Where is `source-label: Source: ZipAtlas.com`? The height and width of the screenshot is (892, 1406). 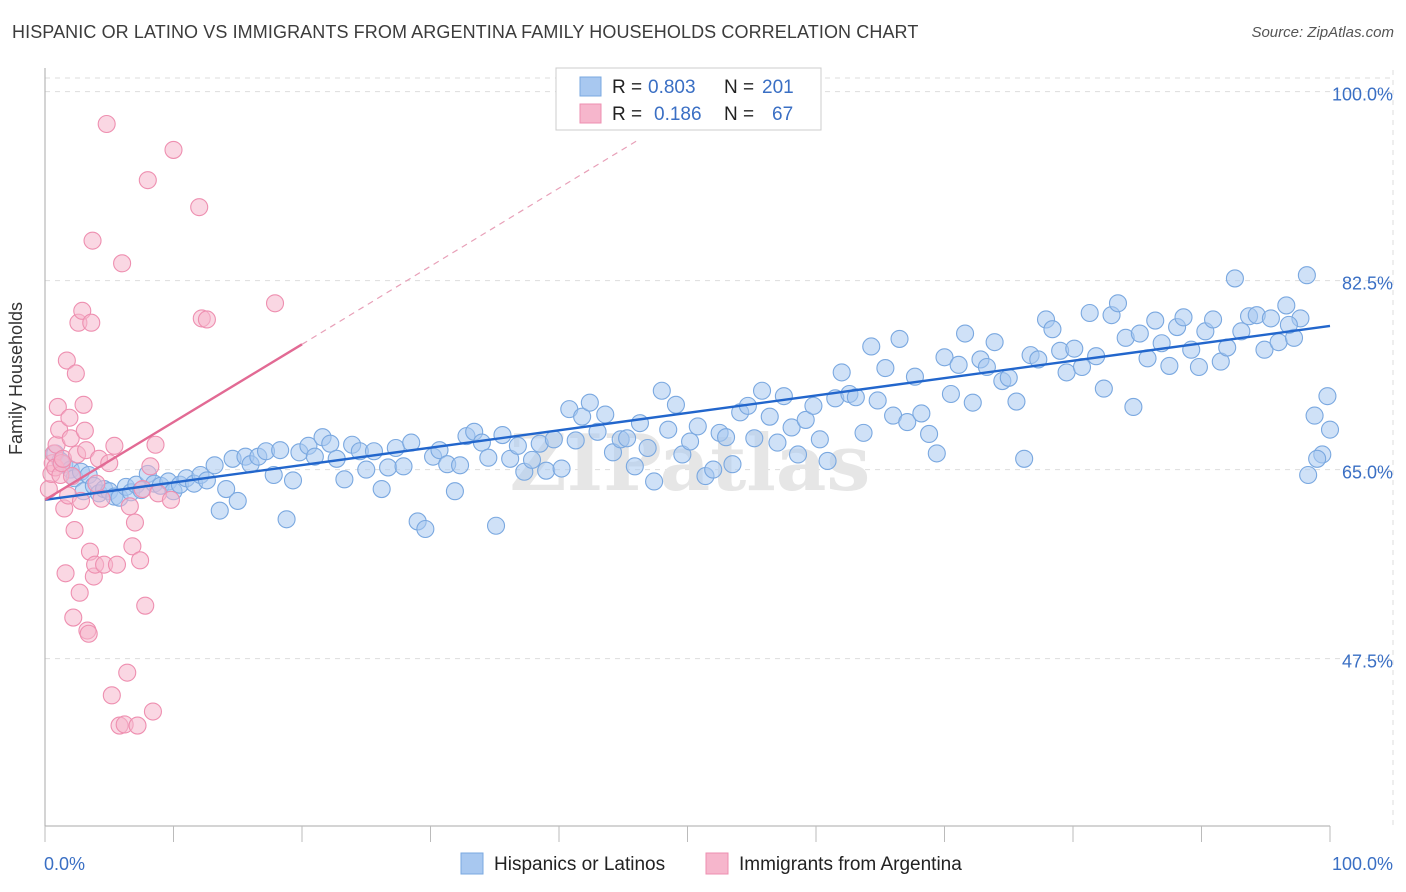
source-label: Source: ZipAtlas.com is located at coordinates (1322, 32).